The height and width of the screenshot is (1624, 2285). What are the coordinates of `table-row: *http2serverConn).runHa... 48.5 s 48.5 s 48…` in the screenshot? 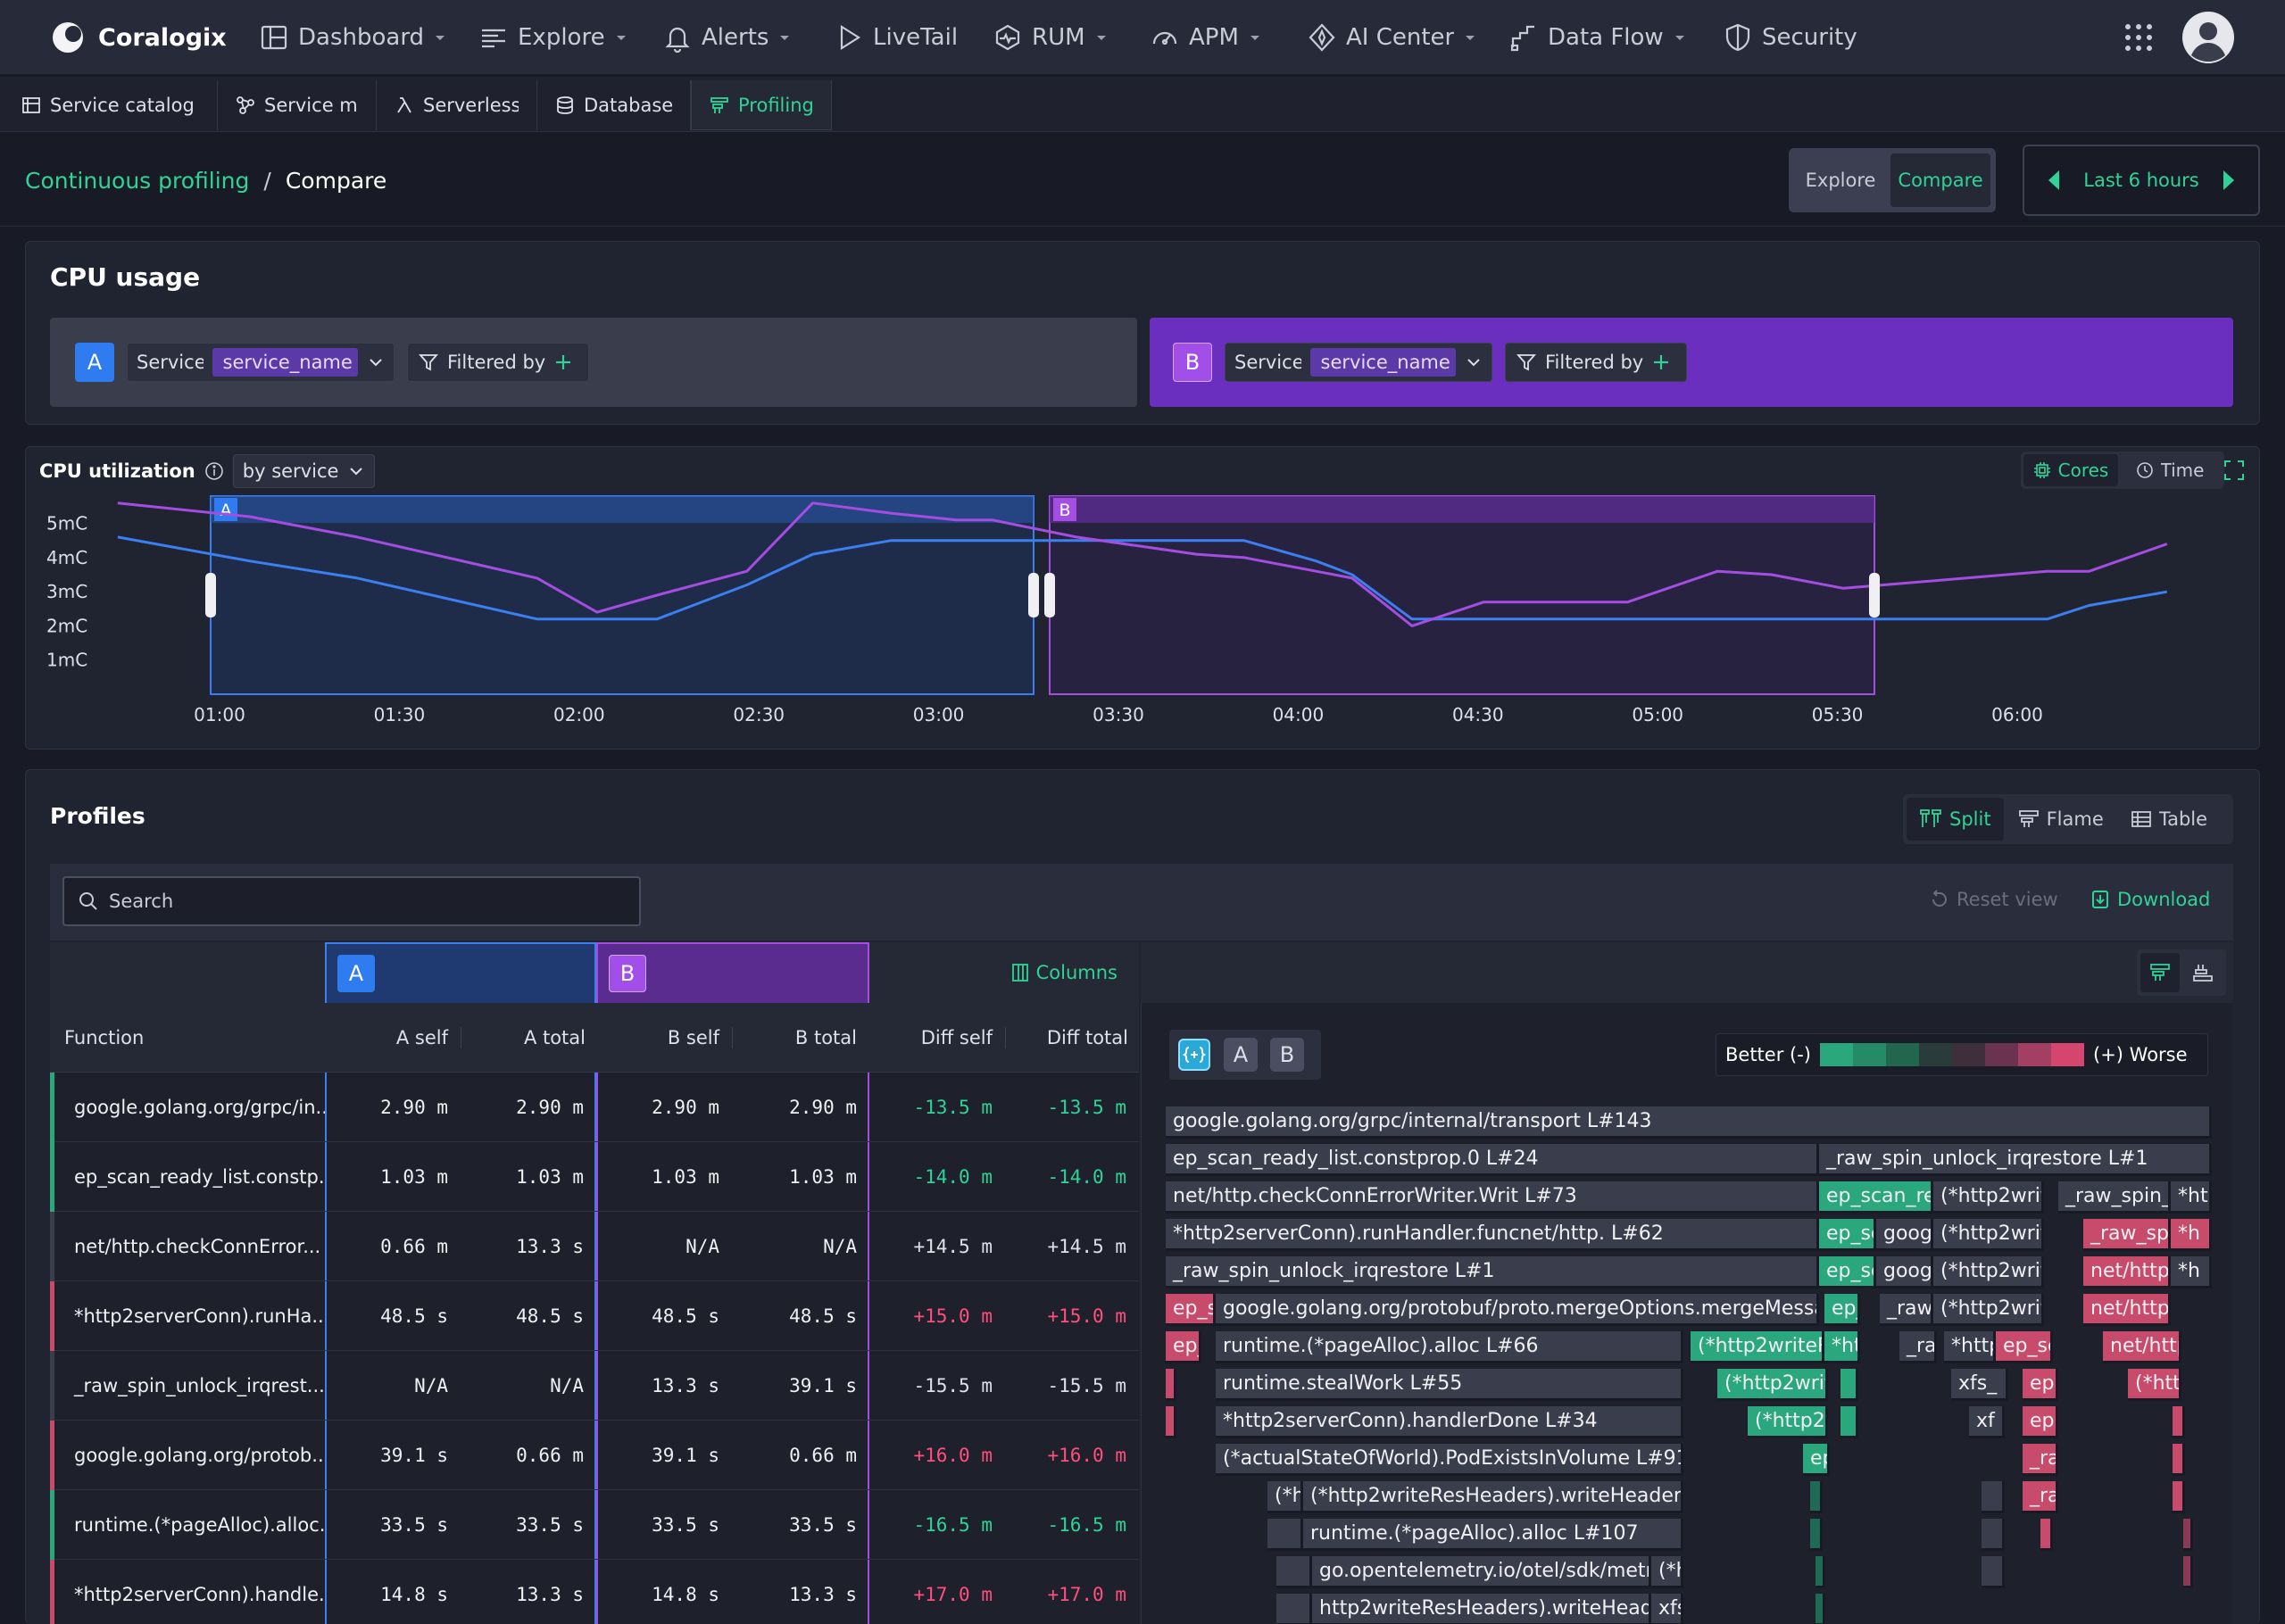 It's located at (594, 1315).